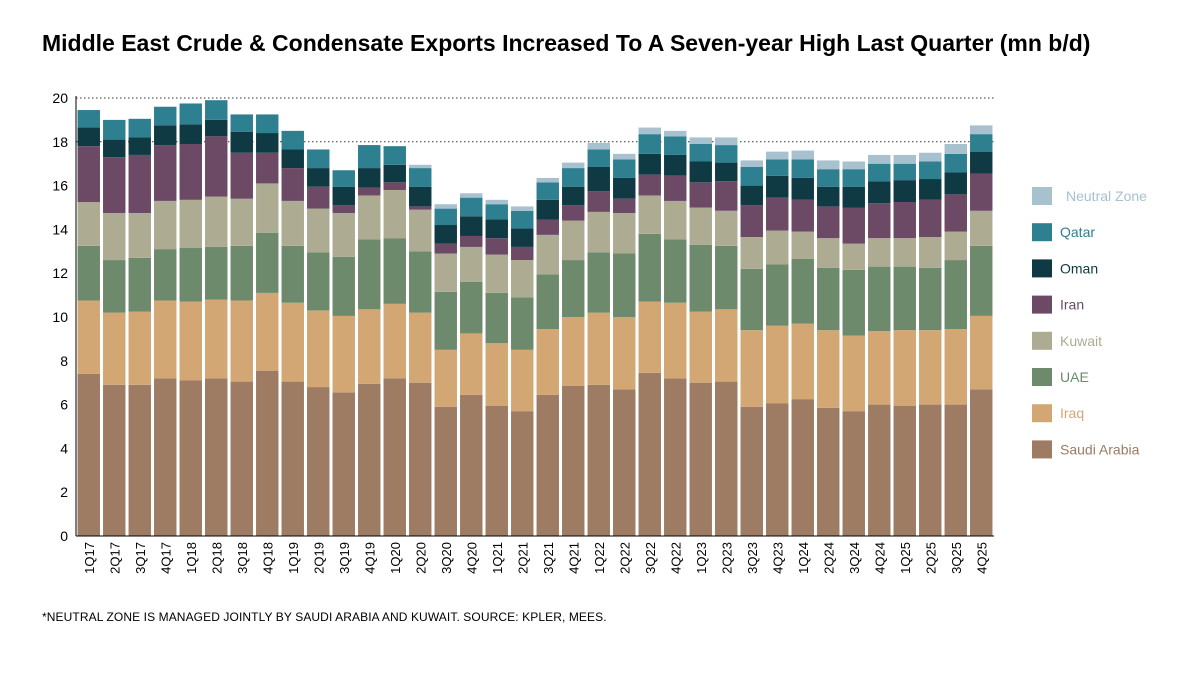 The width and height of the screenshot is (1200, 675). What do you see at coordinates (343, 286) in the screenshot?
I see `bar-uae-3Q19` at bounding box center [343, 286].